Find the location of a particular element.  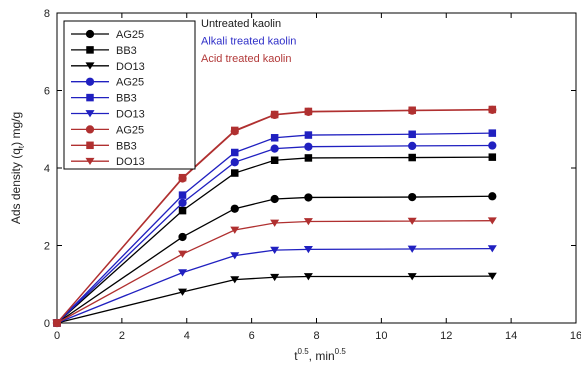

y-tick-label: 8 is located at coordinates (47, 14).